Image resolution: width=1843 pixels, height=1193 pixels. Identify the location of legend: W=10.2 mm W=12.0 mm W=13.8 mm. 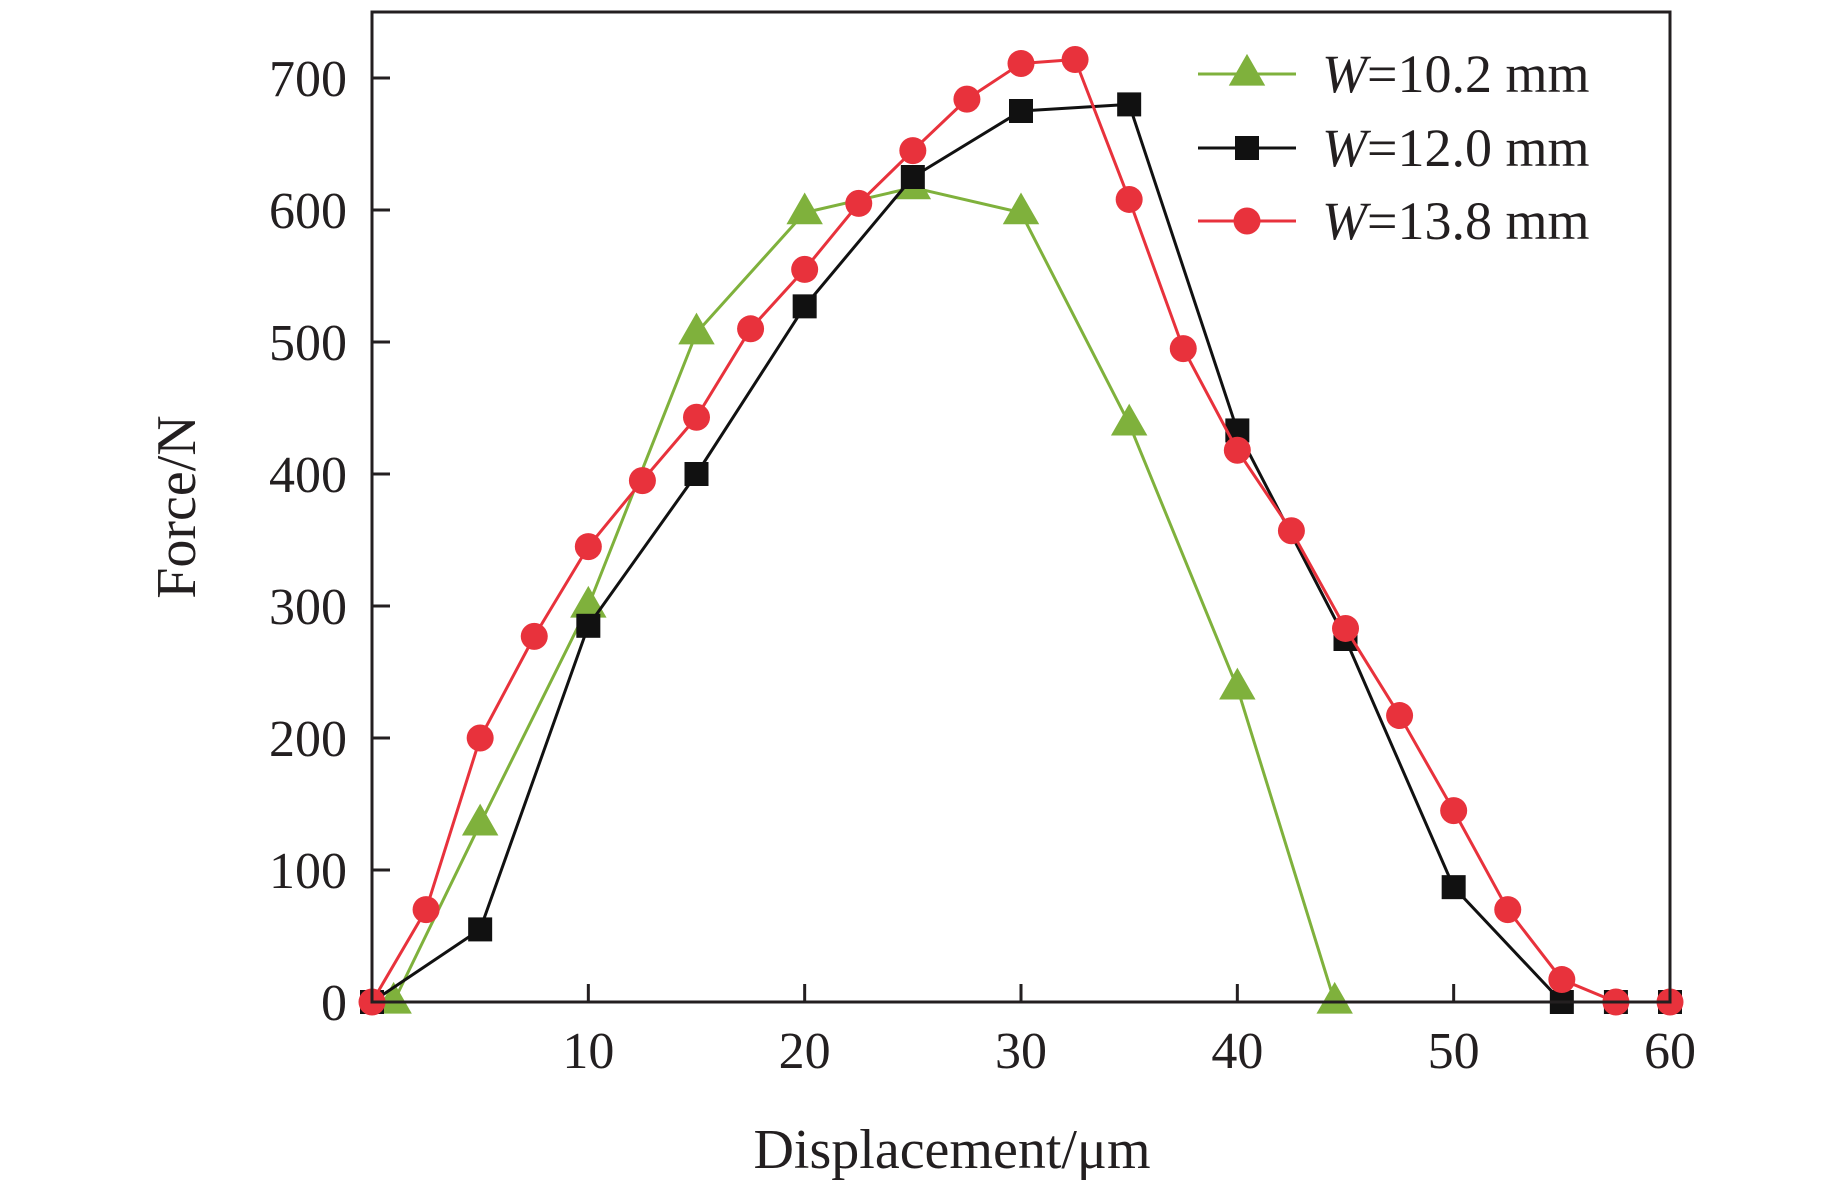
(1393, 147).